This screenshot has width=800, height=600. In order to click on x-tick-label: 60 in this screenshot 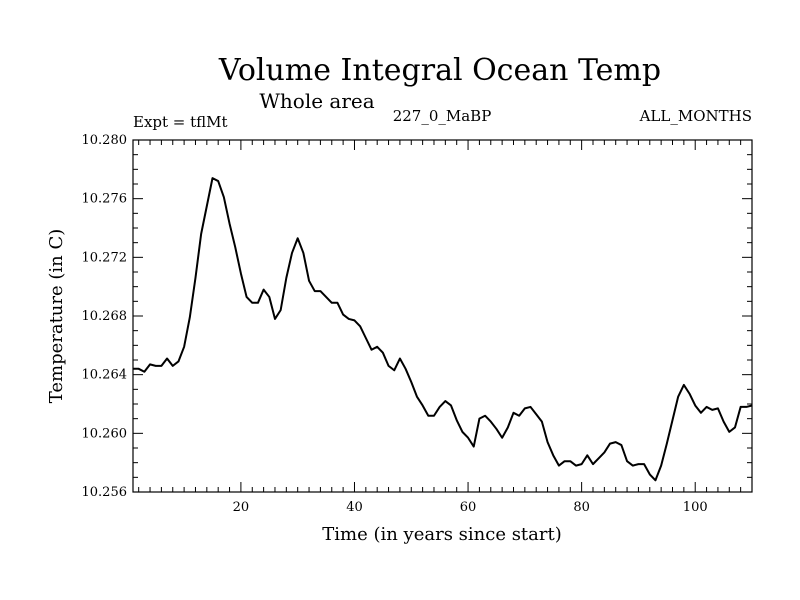, I will do `click(468, 507)`.